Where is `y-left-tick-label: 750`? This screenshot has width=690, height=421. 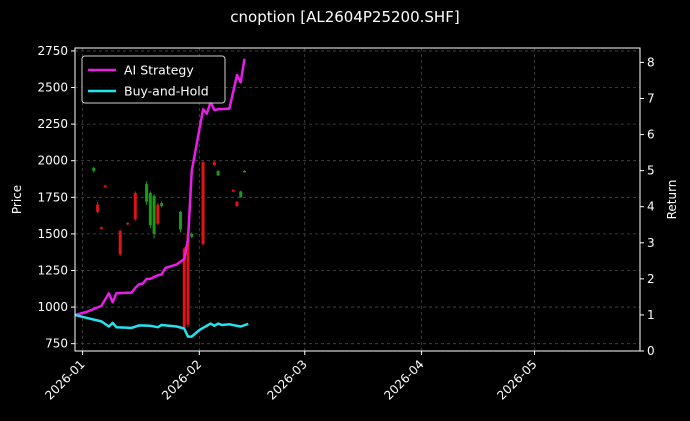 y-left-tick-label: 750 is located at coordinates (56, 344).